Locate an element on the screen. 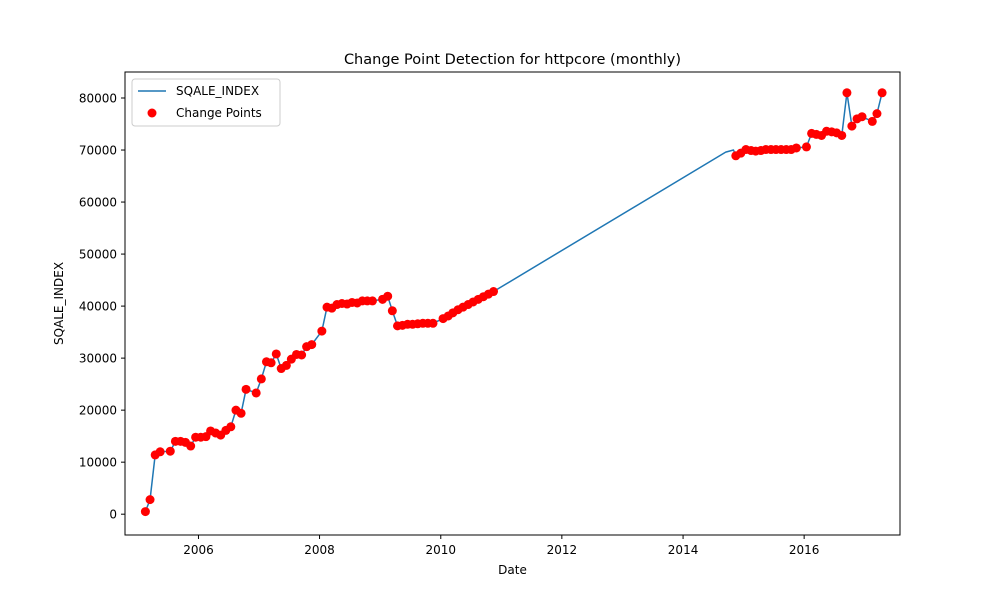 This screenshot has height=600, width=1000. y-tick-label: 80000 is located at coordinates (98, 99).